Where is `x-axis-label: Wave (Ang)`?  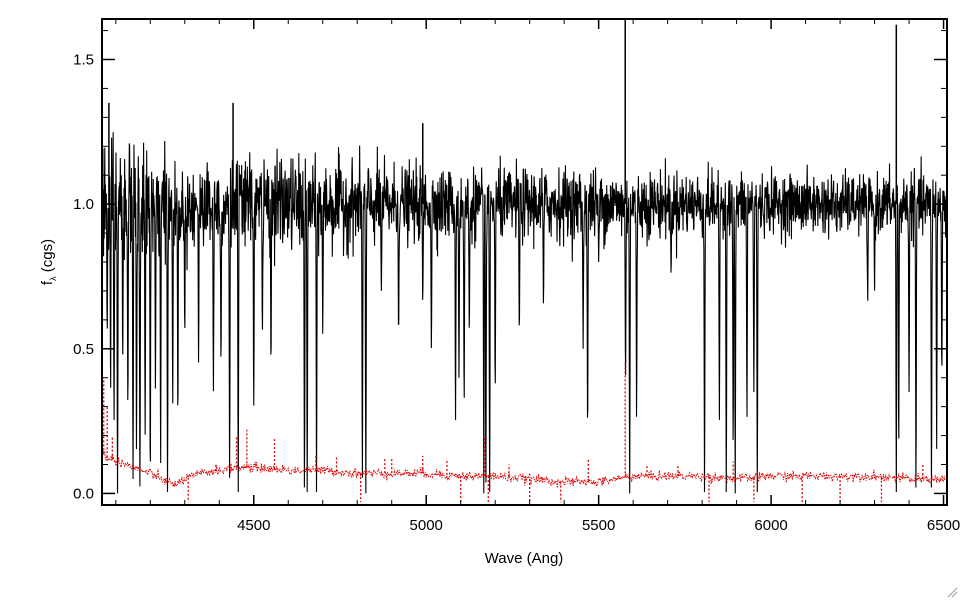
x-axis-label: Wave (Ang) is located at coordinates (524, 558).